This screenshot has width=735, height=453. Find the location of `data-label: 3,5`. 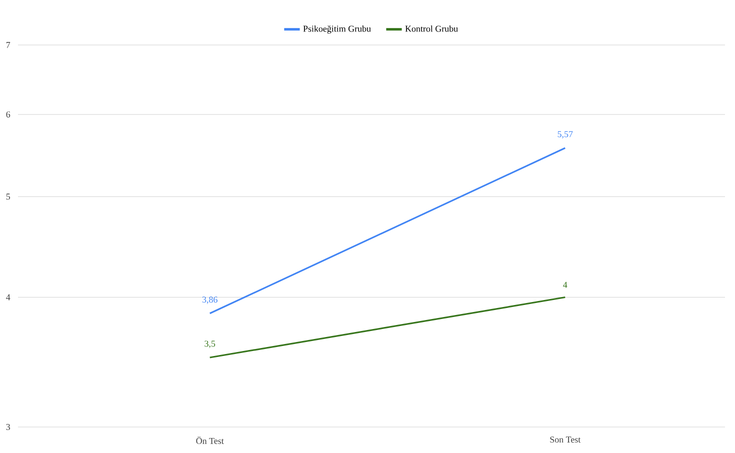

data-label: 3,5 is located at coordinates (210, 344).